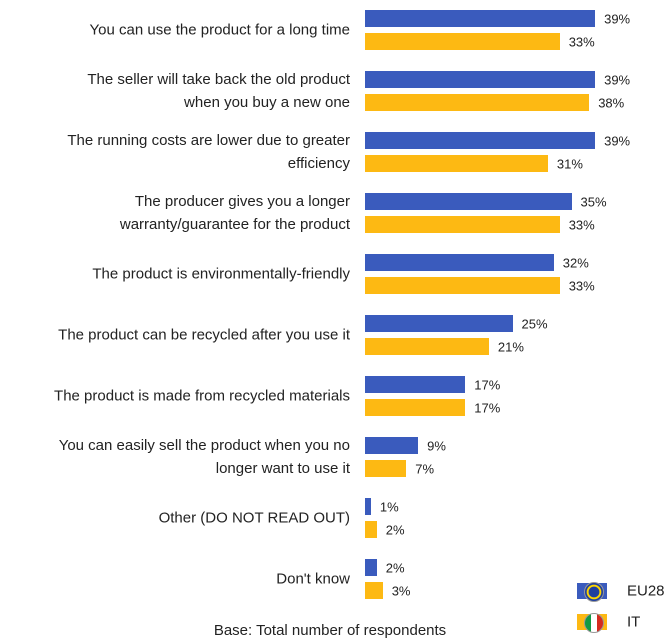  Describe the element at coordinates (611, 102) in the screenshot. I see `value-label: 38%` at that location.